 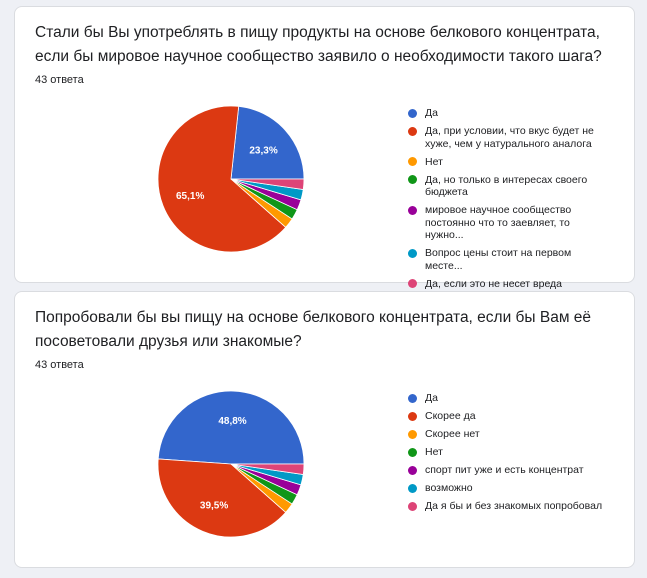 I want to click on legend-item: Да я бы и без знакомых попробовал, so click(x=508, y=506).